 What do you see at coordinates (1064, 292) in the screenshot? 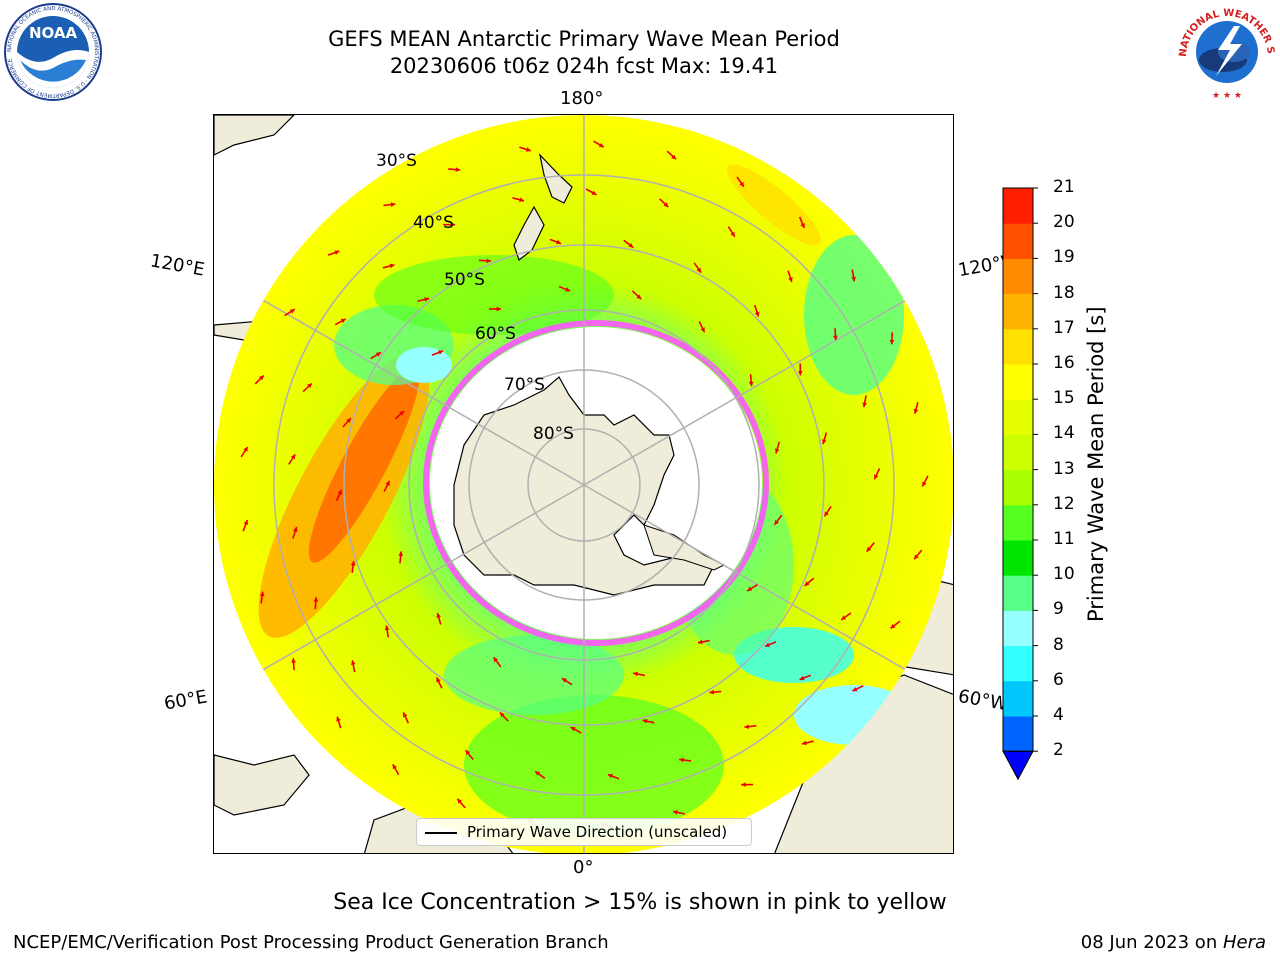
I see `colorbar-tick-label: 18` at bounding box center [1064, 292].